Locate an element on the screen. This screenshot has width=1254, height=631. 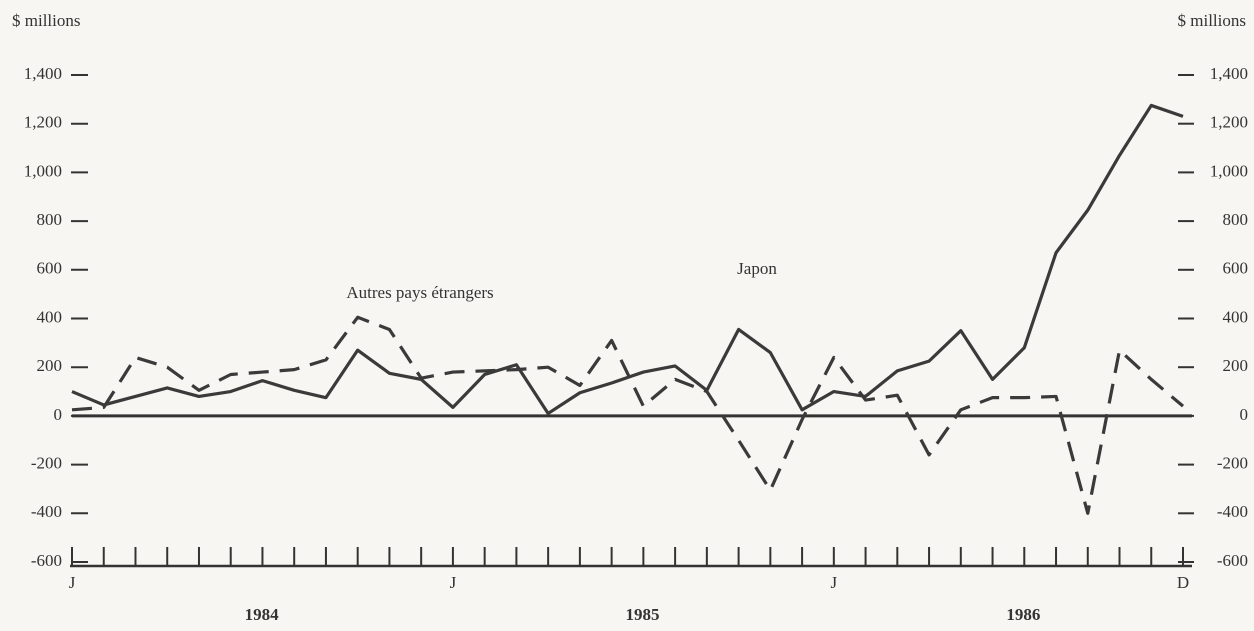
y2-tick-label: 1,200 is located at coordinates (1229, 122).